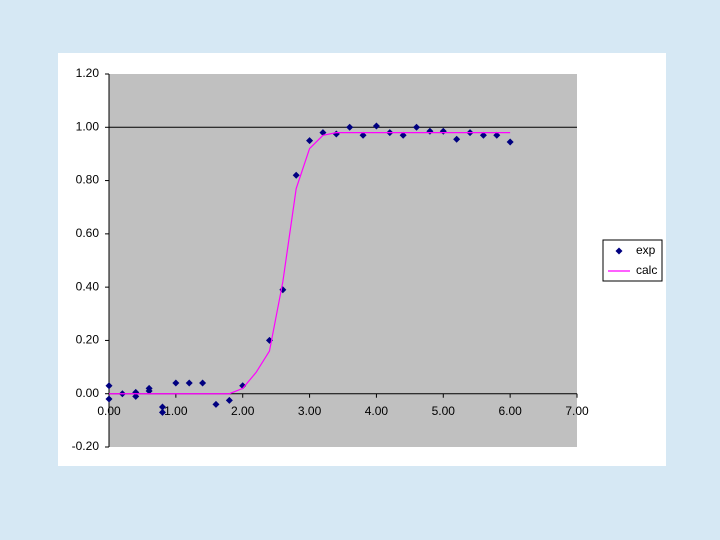  What do you see at coordinates (646, 270) in the screenshot?
I see `legend-label: calc` at bounding box center [646, 270].